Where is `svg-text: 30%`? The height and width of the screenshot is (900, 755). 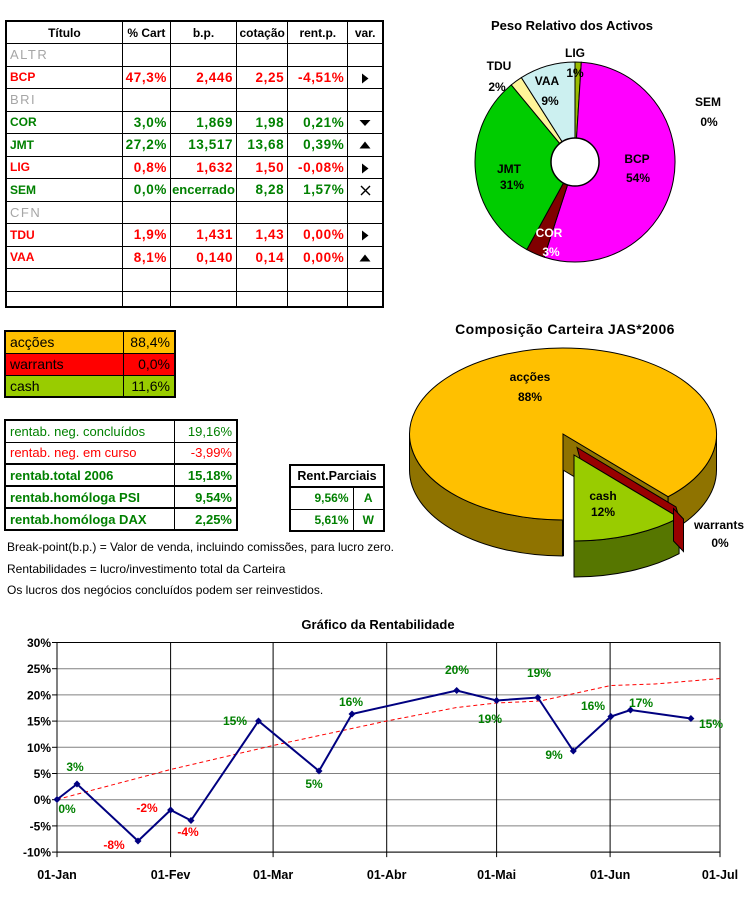 svg-text: 30% is located at coordinates (39, 643).